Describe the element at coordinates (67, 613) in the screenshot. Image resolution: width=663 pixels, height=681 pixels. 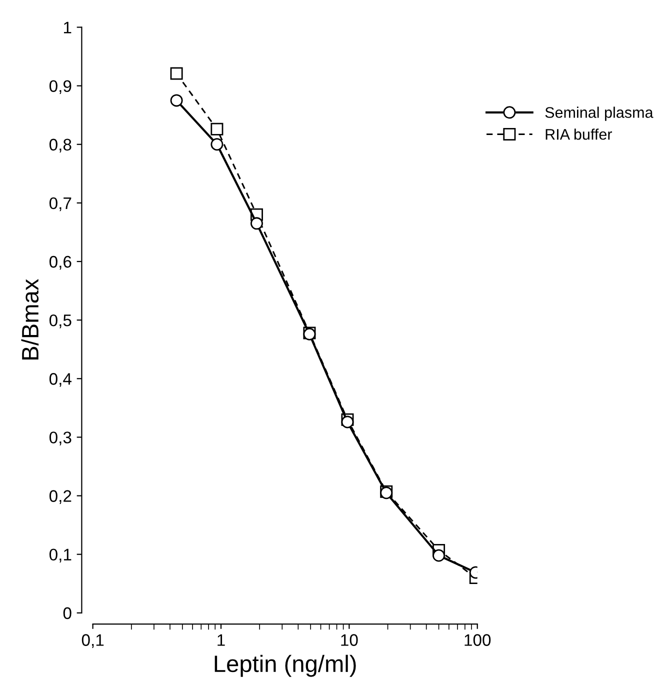
I see `y-tick-label: 0` at that location.